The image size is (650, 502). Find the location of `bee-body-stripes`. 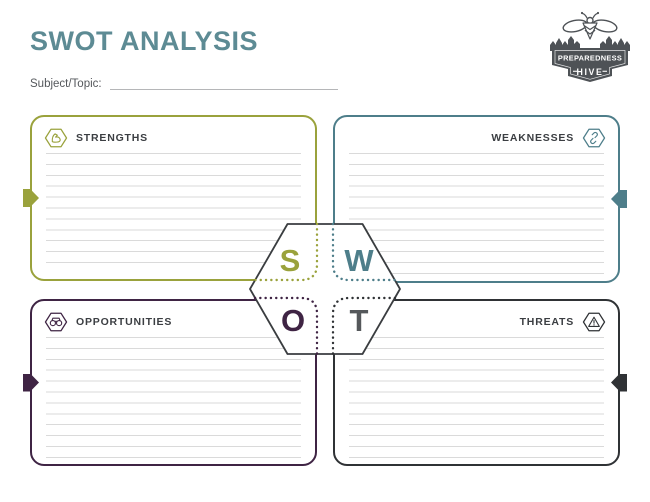

bee-body-stripes is located at coordinates (590, 29).